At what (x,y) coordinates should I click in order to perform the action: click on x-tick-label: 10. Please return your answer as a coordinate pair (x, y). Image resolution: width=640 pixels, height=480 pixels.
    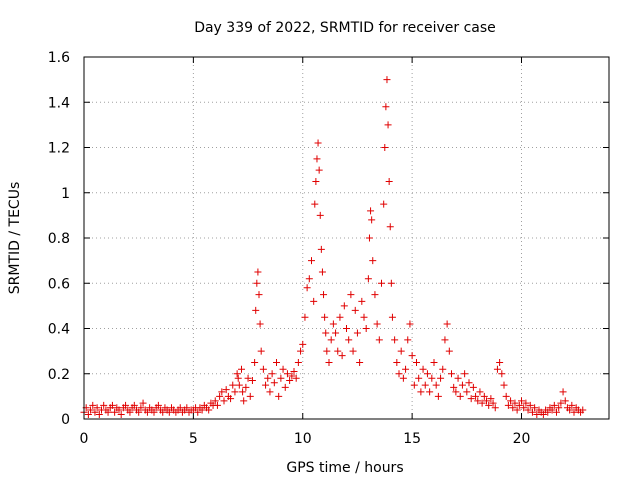
    Looking at the image, I should click on (303, 439).